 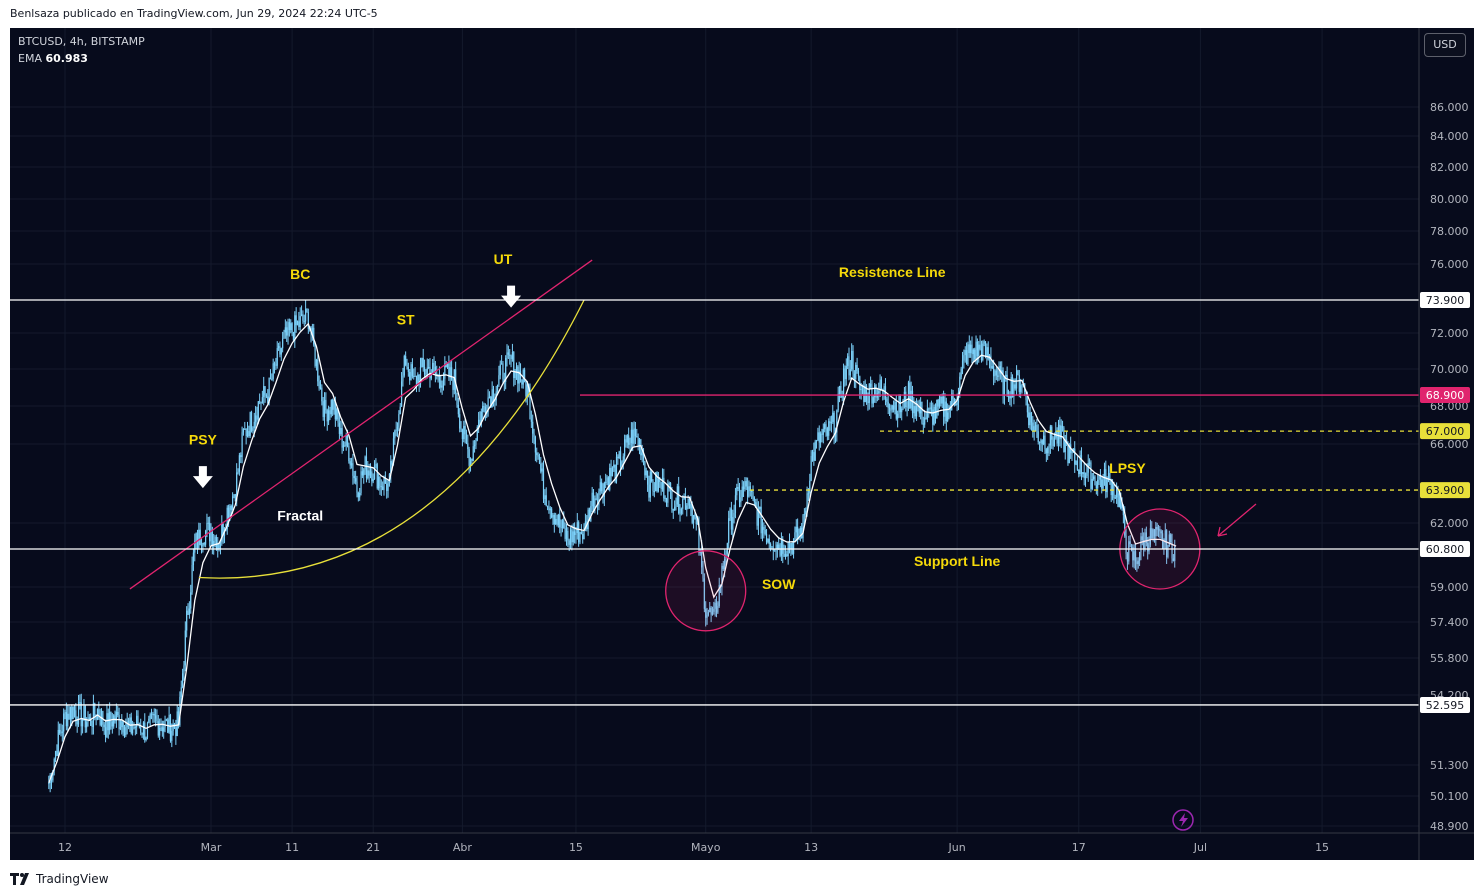 What do you see at coordinates (1183, 820) in the screenshot?
I see `lightning-icon` at bounding box center [1183, 820].